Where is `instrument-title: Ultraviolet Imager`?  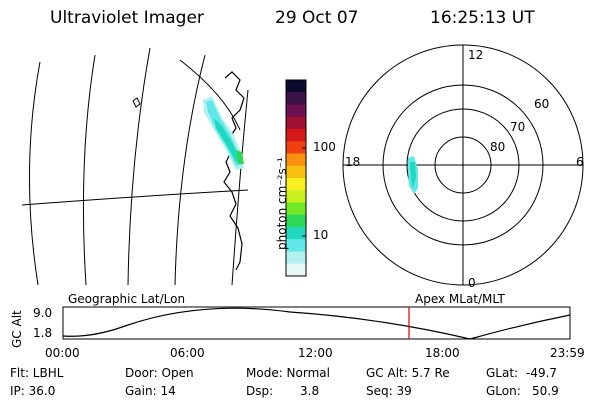 instrument-title: Ultraviolet Imager is located at coordinates (127, 18).